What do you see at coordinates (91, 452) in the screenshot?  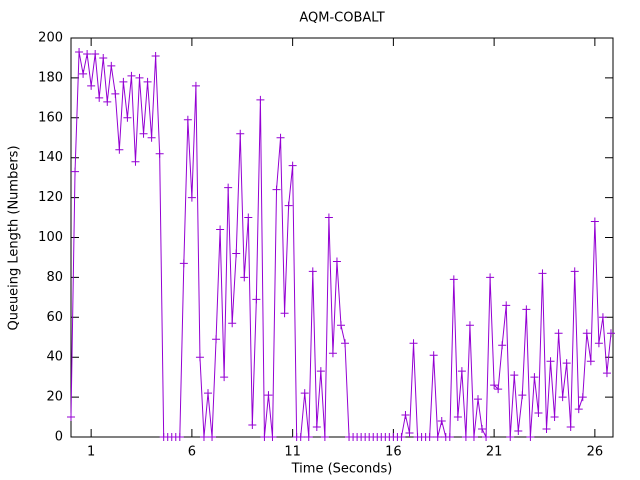 I see `x-tick-label: 1` at bounding box center [91, 452].